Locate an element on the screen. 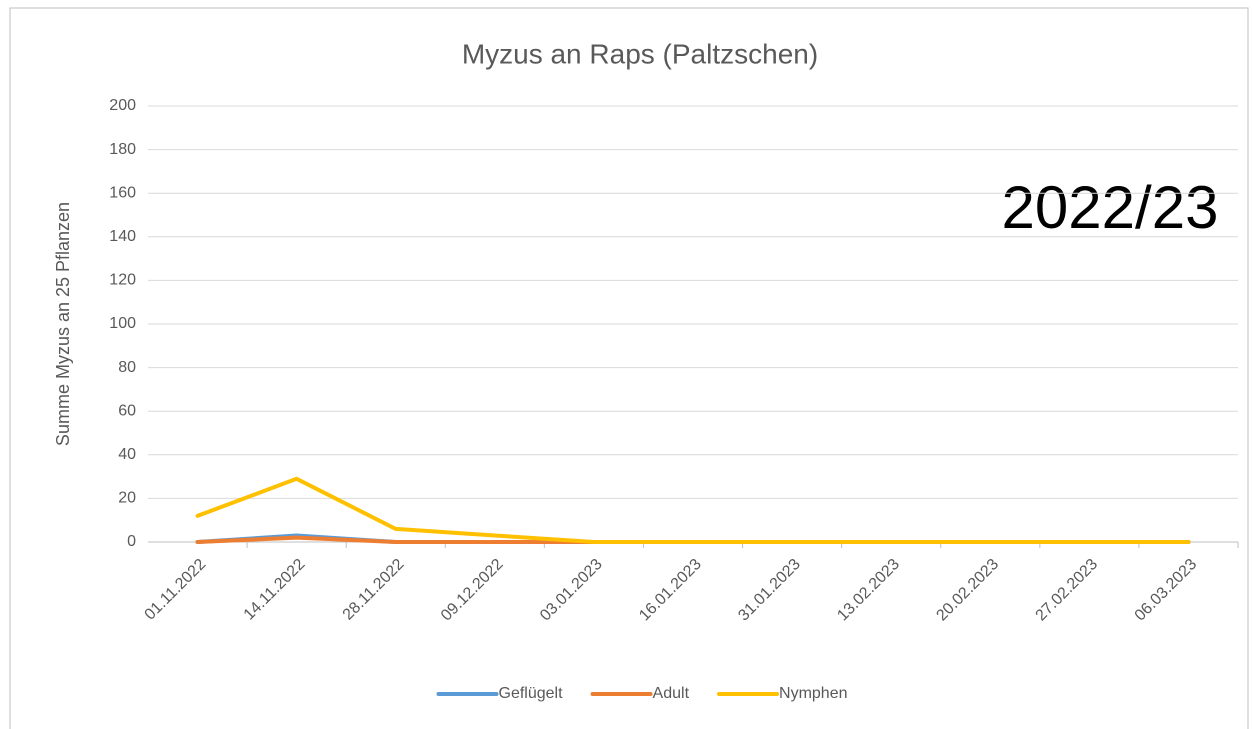 This screenshot has height=729, width=1252. annotation: 2022/23 is located at coordinates (1110, 207).